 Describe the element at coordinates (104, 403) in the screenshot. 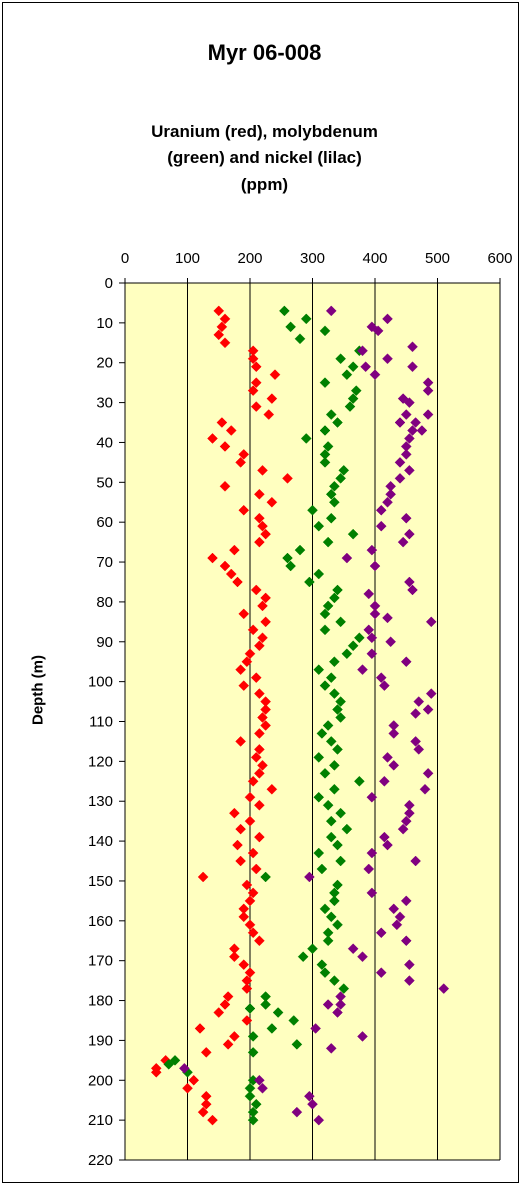

I see `y-tick-label: 30` at that location.